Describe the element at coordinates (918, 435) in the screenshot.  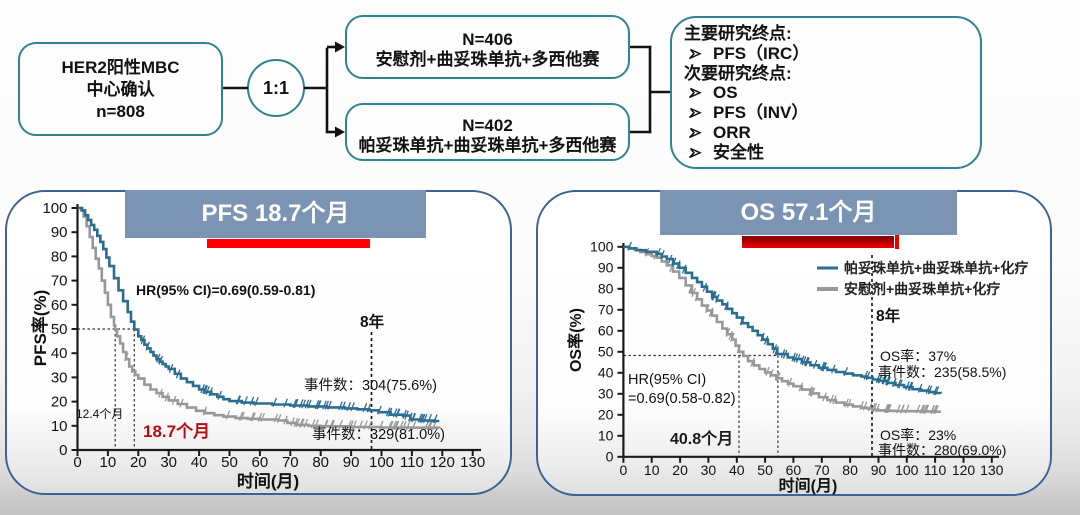
I see `svg-text: OS率：23%` at that location.